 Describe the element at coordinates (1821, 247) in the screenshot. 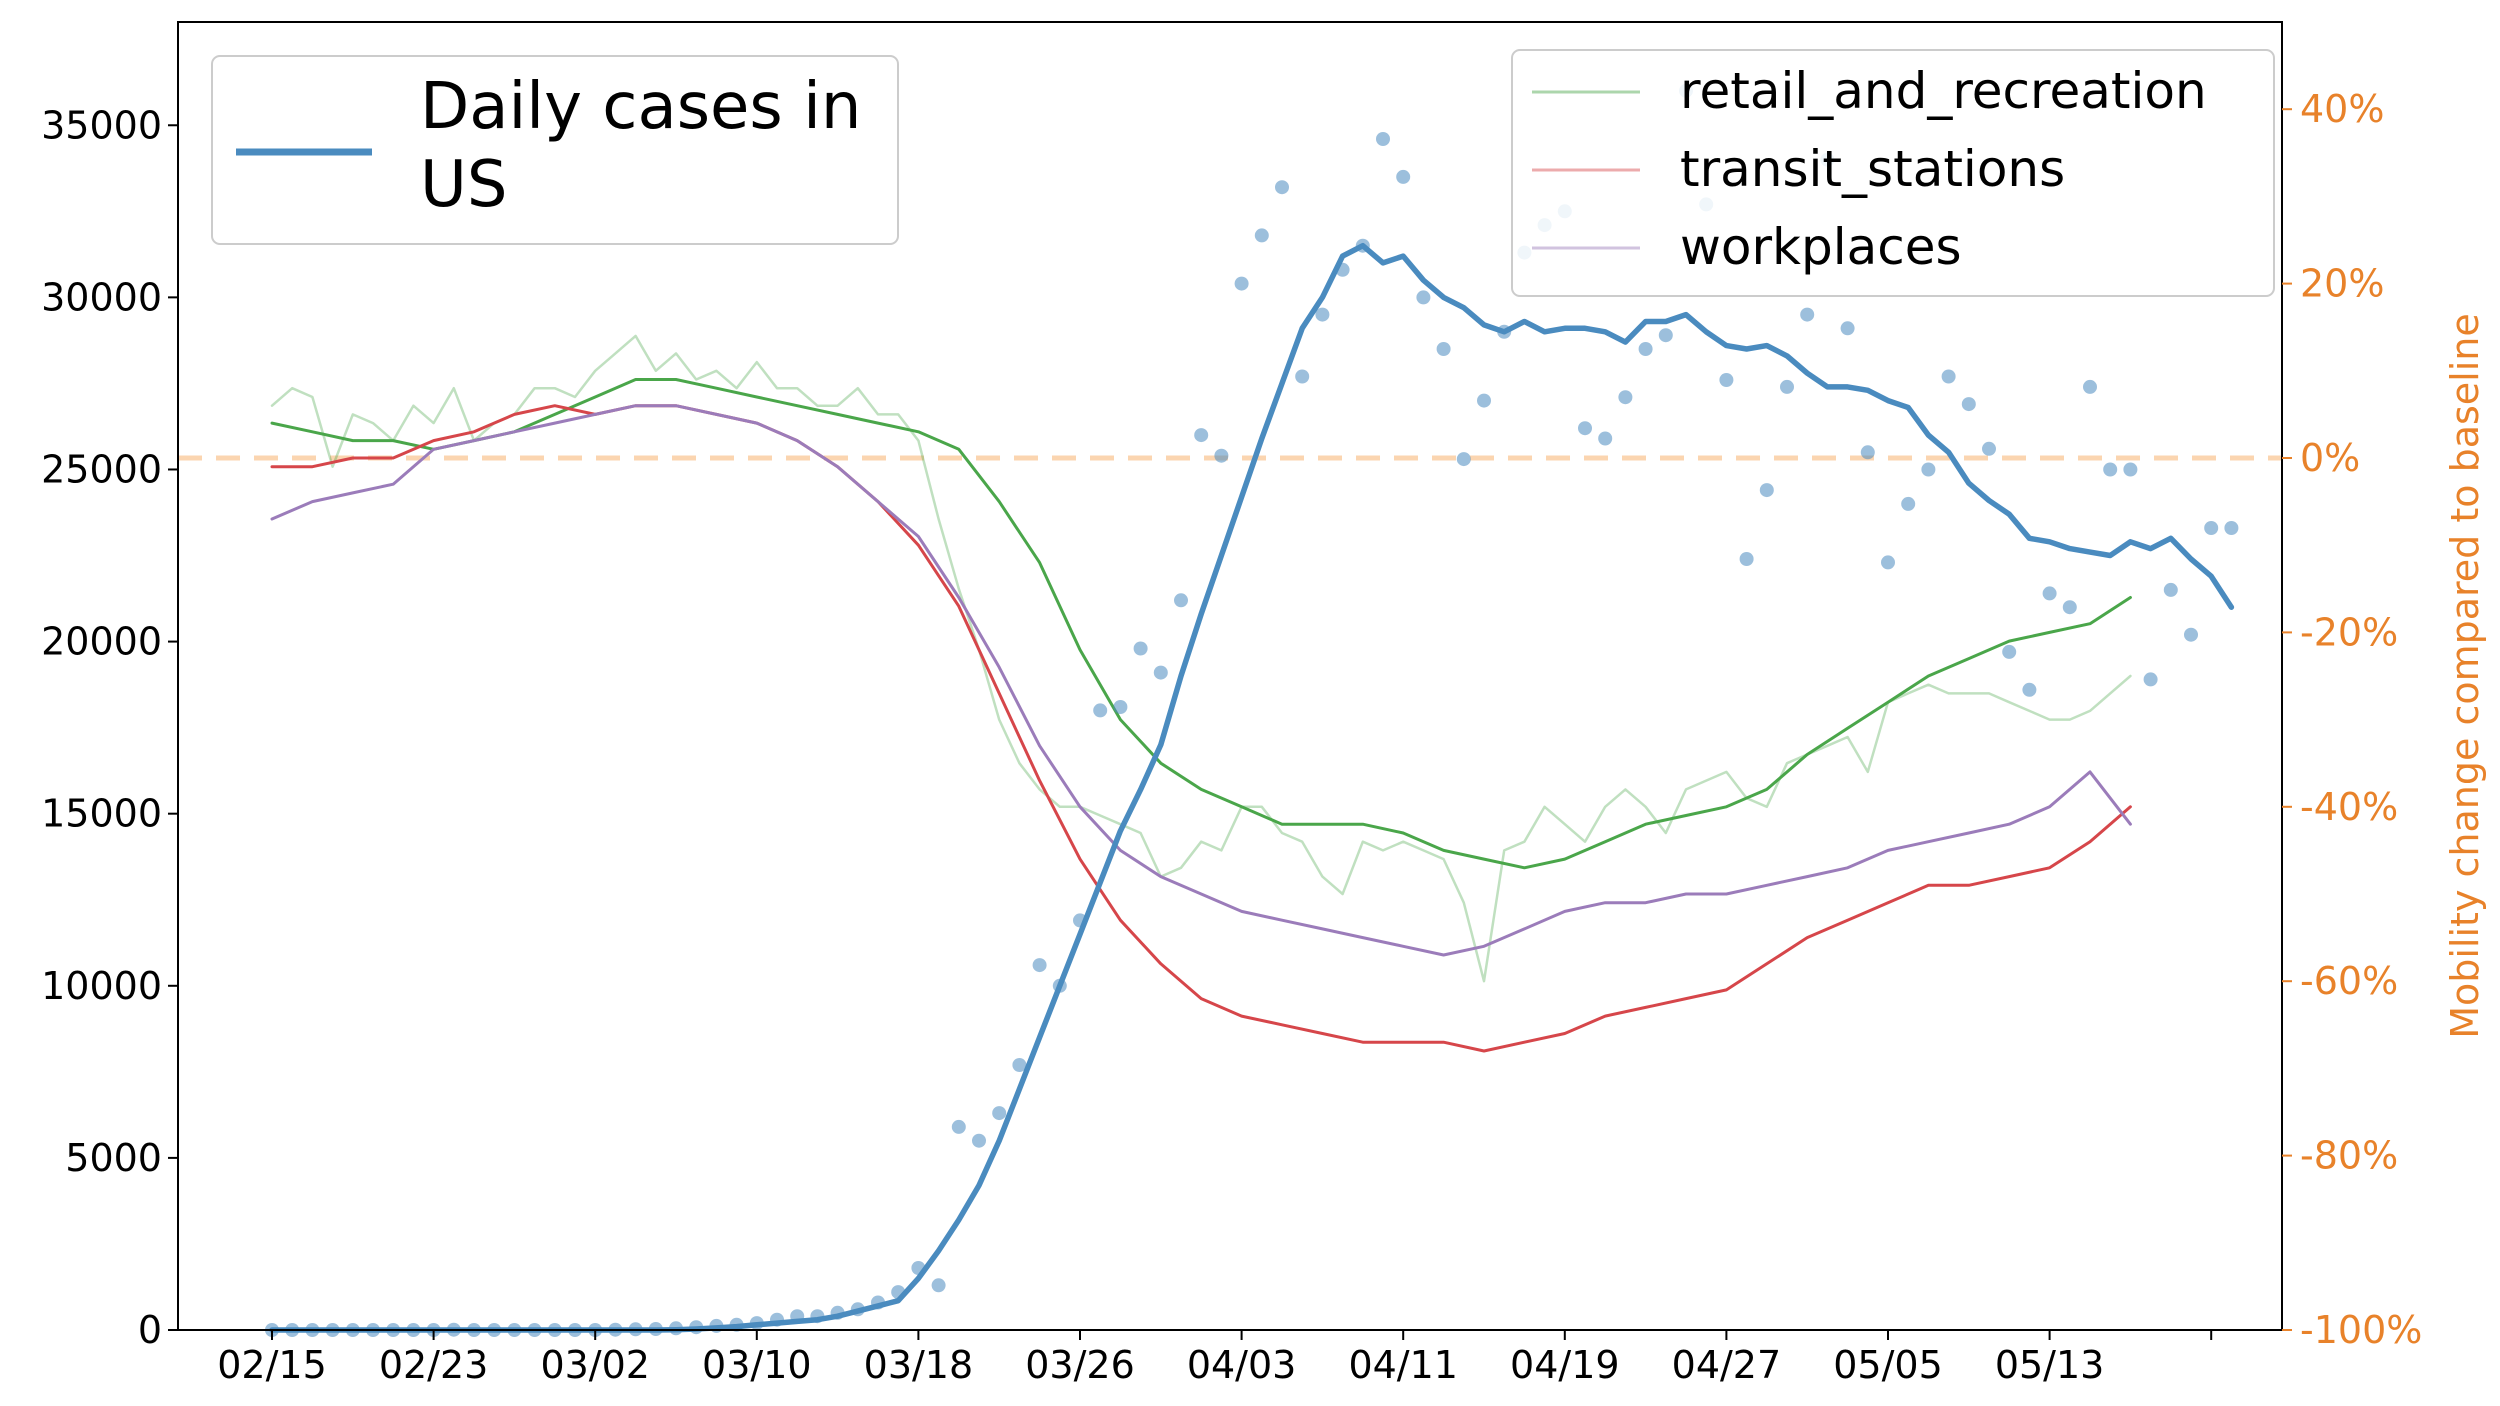

I see `legend-label-workplaces: workplaces` at that location.